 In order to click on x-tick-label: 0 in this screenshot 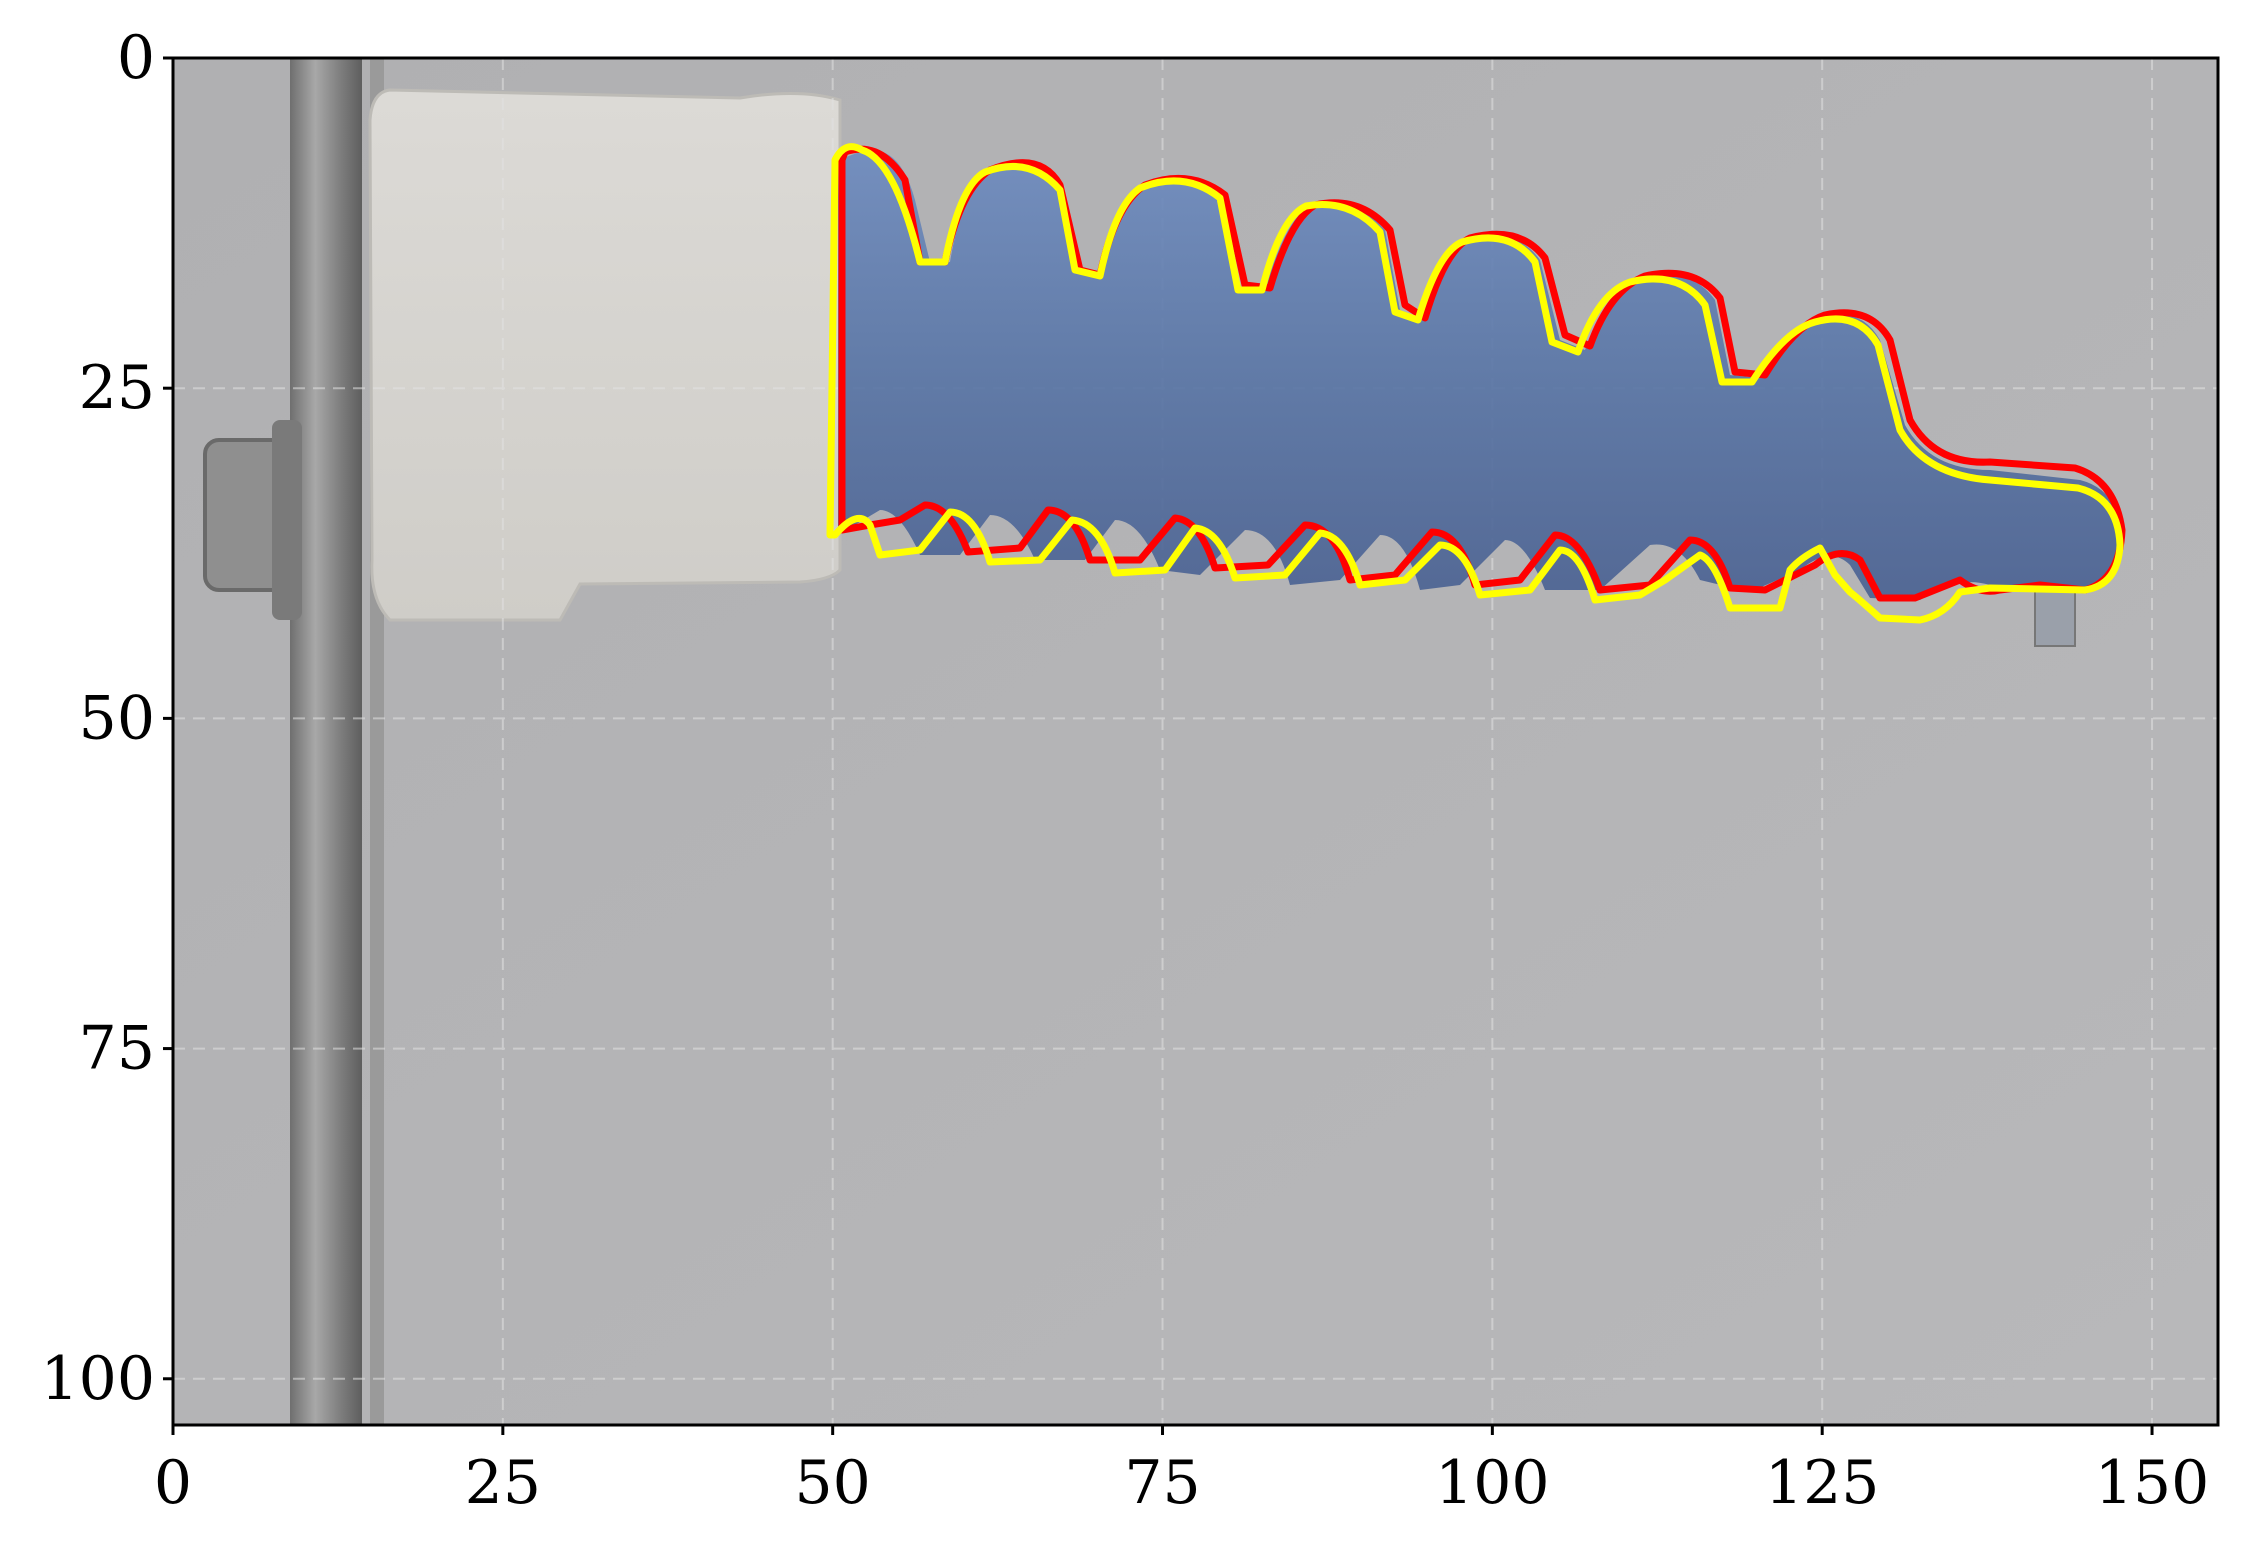, I will do `click(173, 1483)`.